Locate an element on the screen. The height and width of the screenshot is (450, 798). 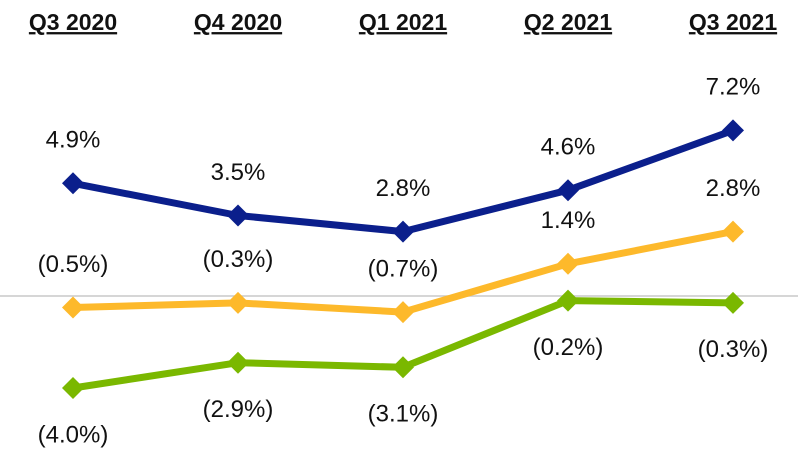
data-label: 3.5% is located at coordinates (238, 172).